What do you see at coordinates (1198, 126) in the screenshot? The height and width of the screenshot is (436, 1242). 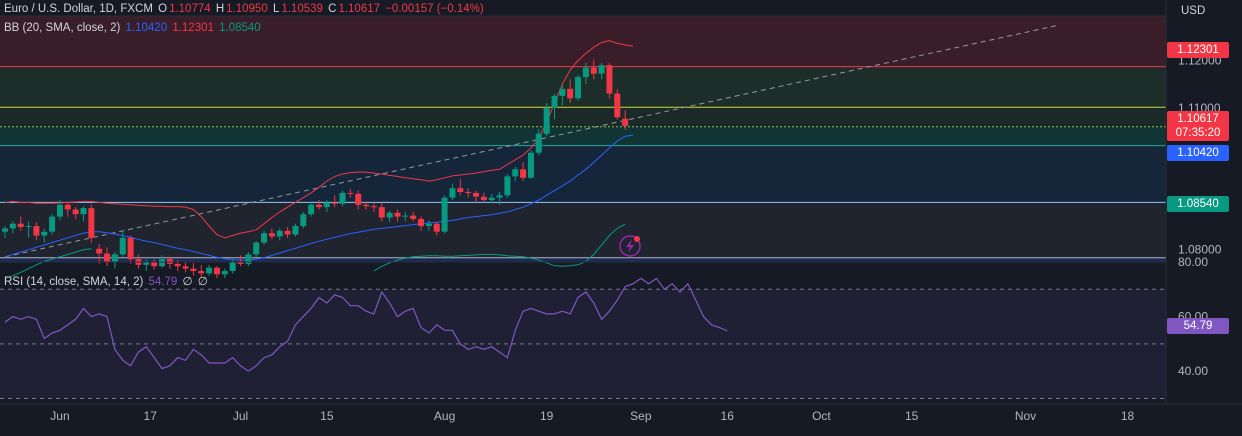 I see `last-price-tag: 1.10617 07:35:20` at bounding box center [1198, 126].